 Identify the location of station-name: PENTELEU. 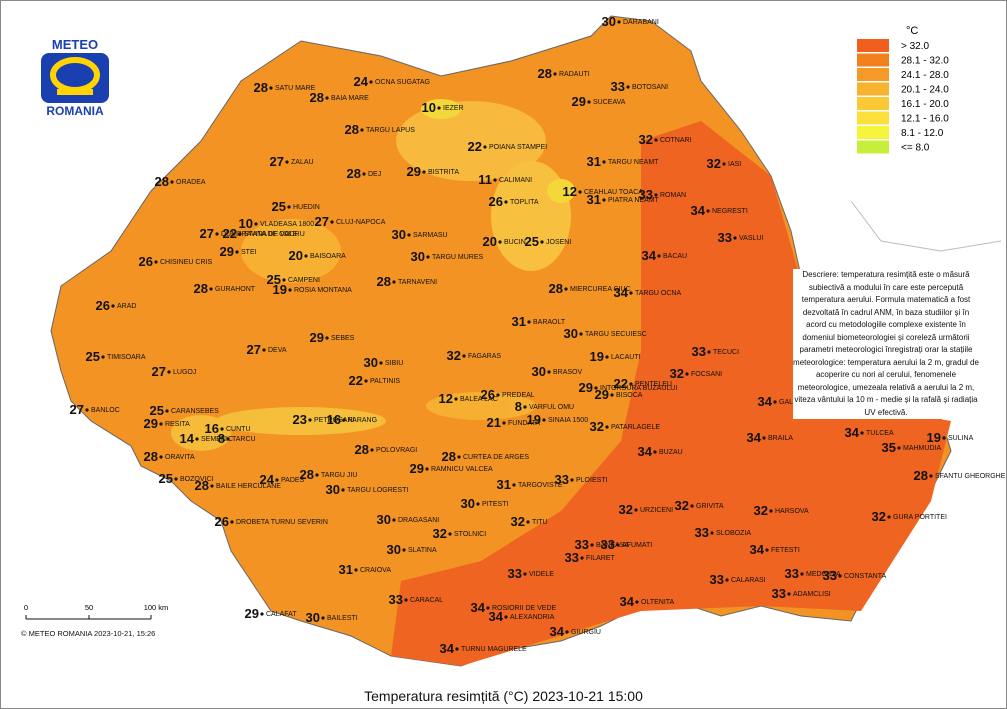
(653, 384).